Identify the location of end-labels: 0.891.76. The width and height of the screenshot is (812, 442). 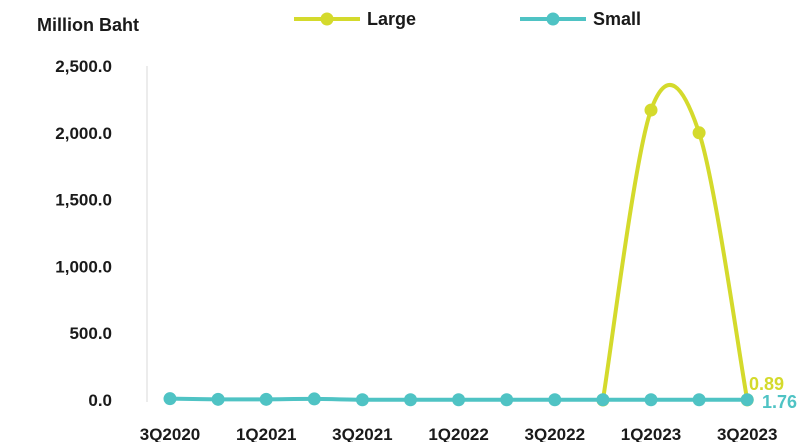
(773, 393).